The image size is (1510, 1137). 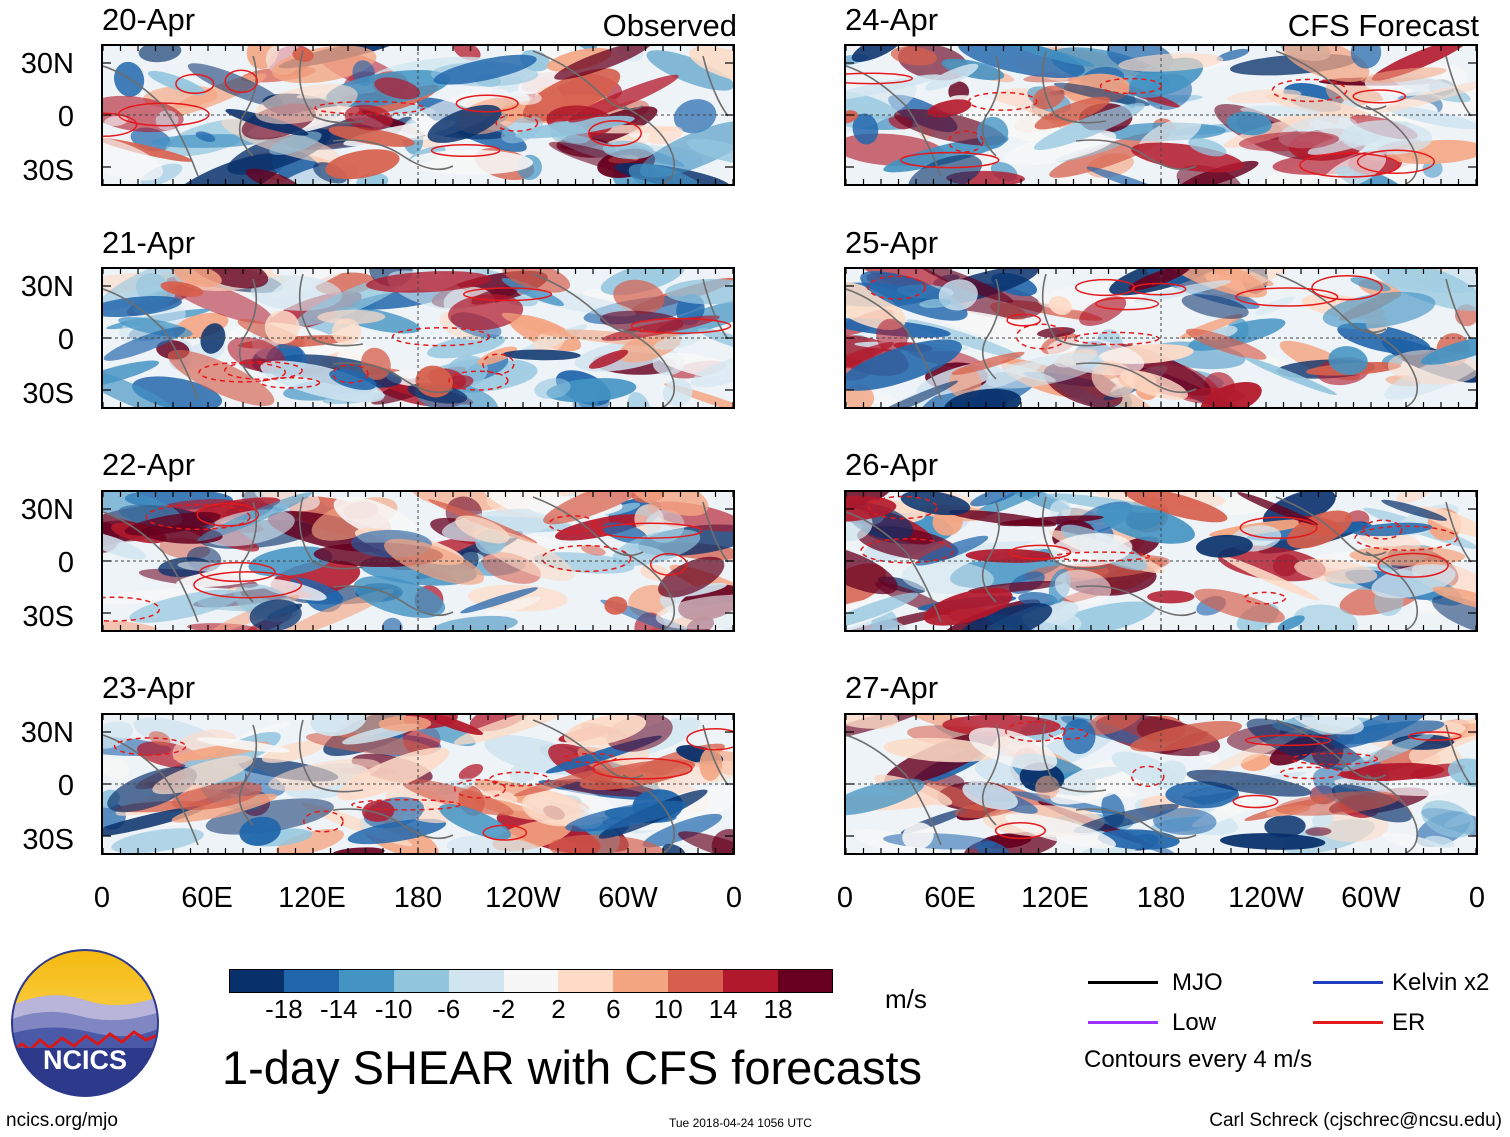 What do you see at coordinates (312, 898) in the screenshot?
I see `lon-label-left-2: 120E` at bounding box center [312, 898].